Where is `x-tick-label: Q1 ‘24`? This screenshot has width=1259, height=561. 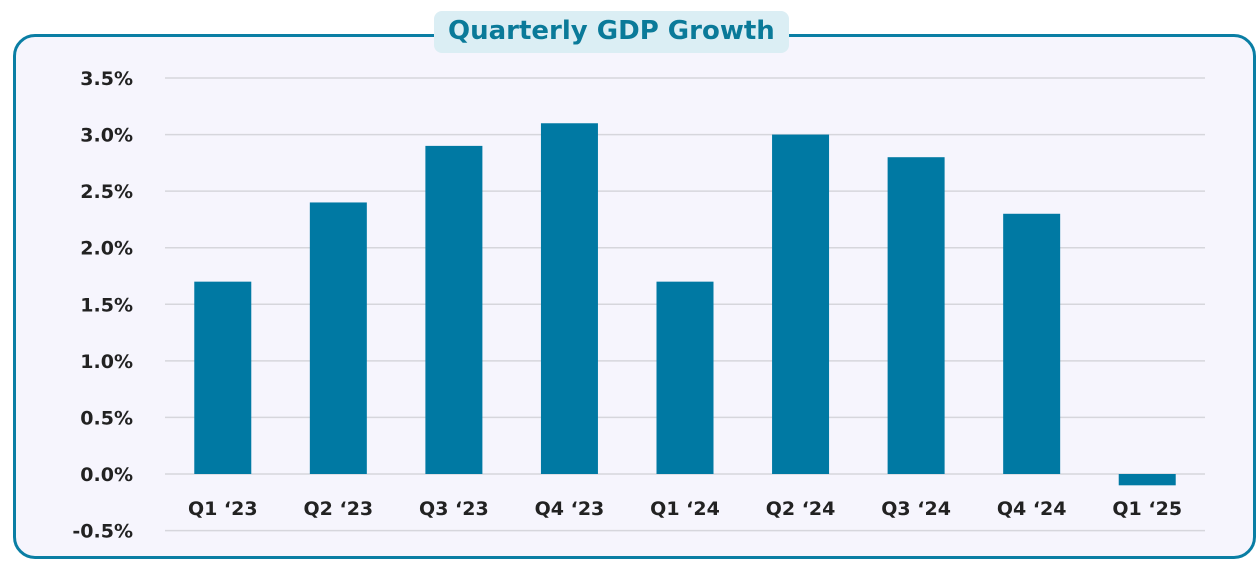
x-tick-label: Q1 ‘24 is located at coordinates (685, 509).